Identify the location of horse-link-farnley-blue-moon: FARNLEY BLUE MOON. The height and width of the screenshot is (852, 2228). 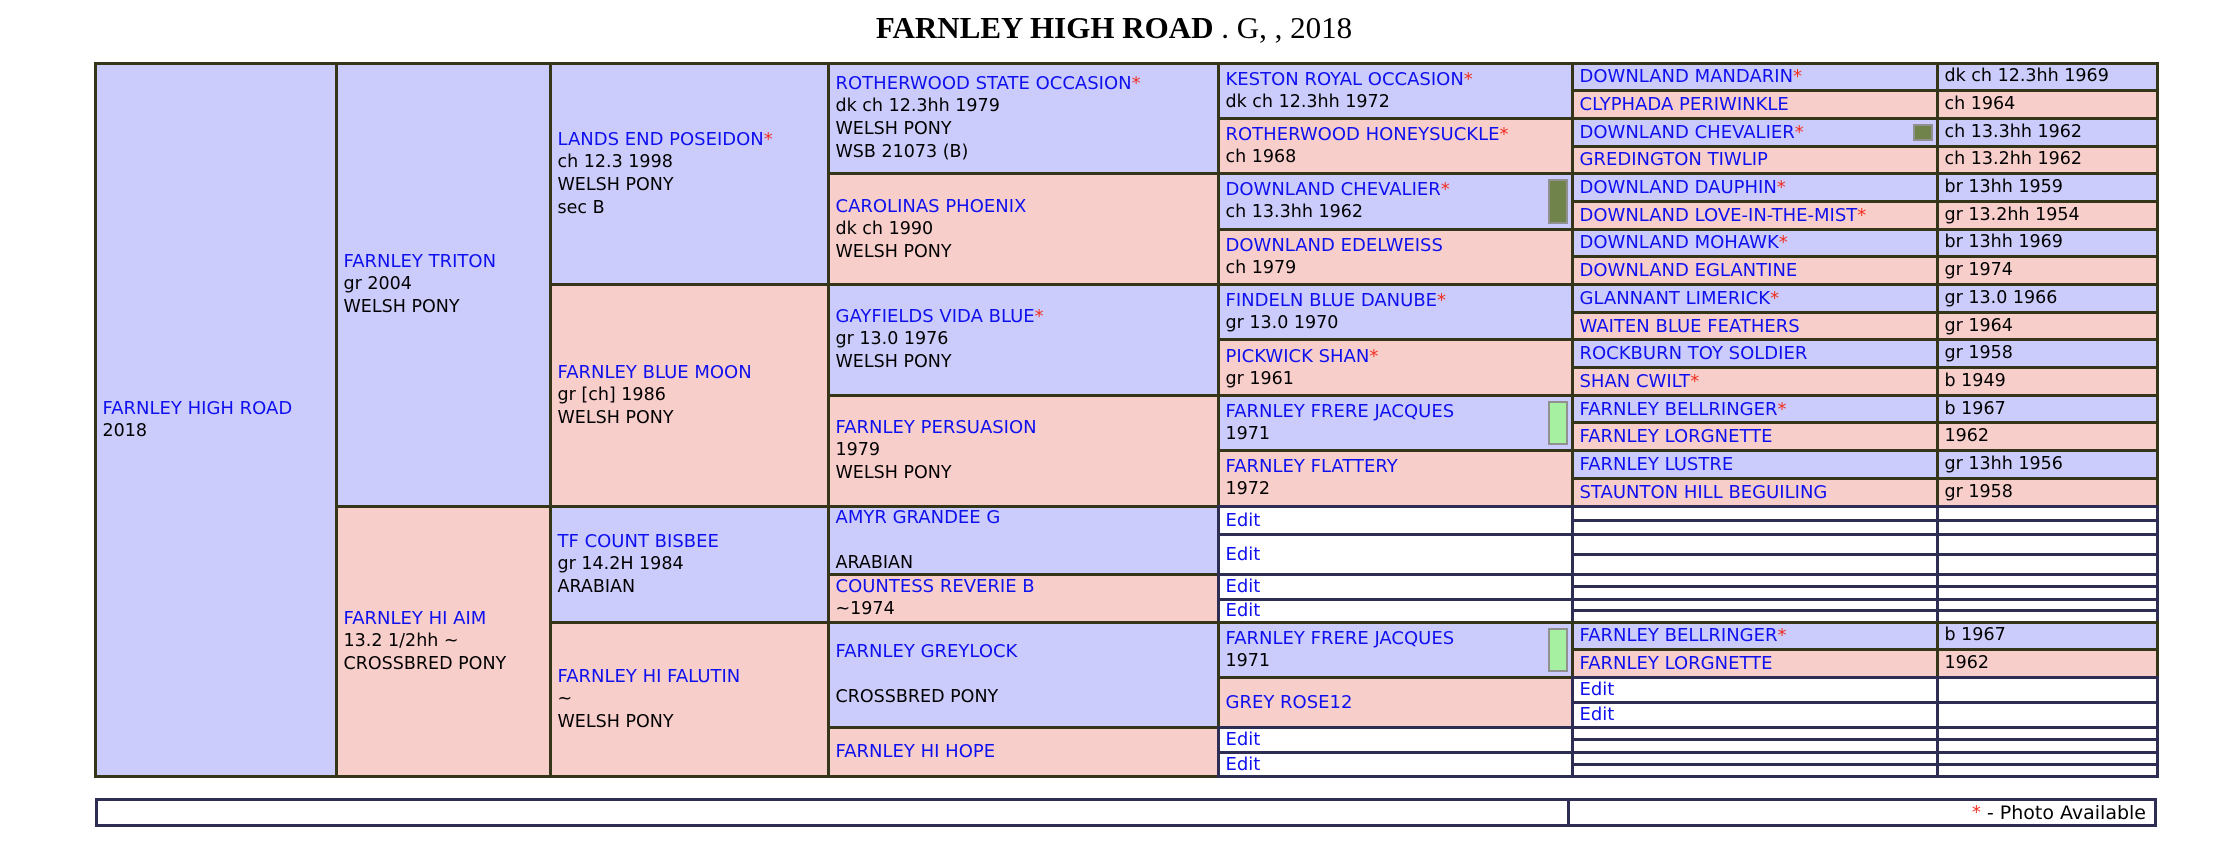
(654, 372).